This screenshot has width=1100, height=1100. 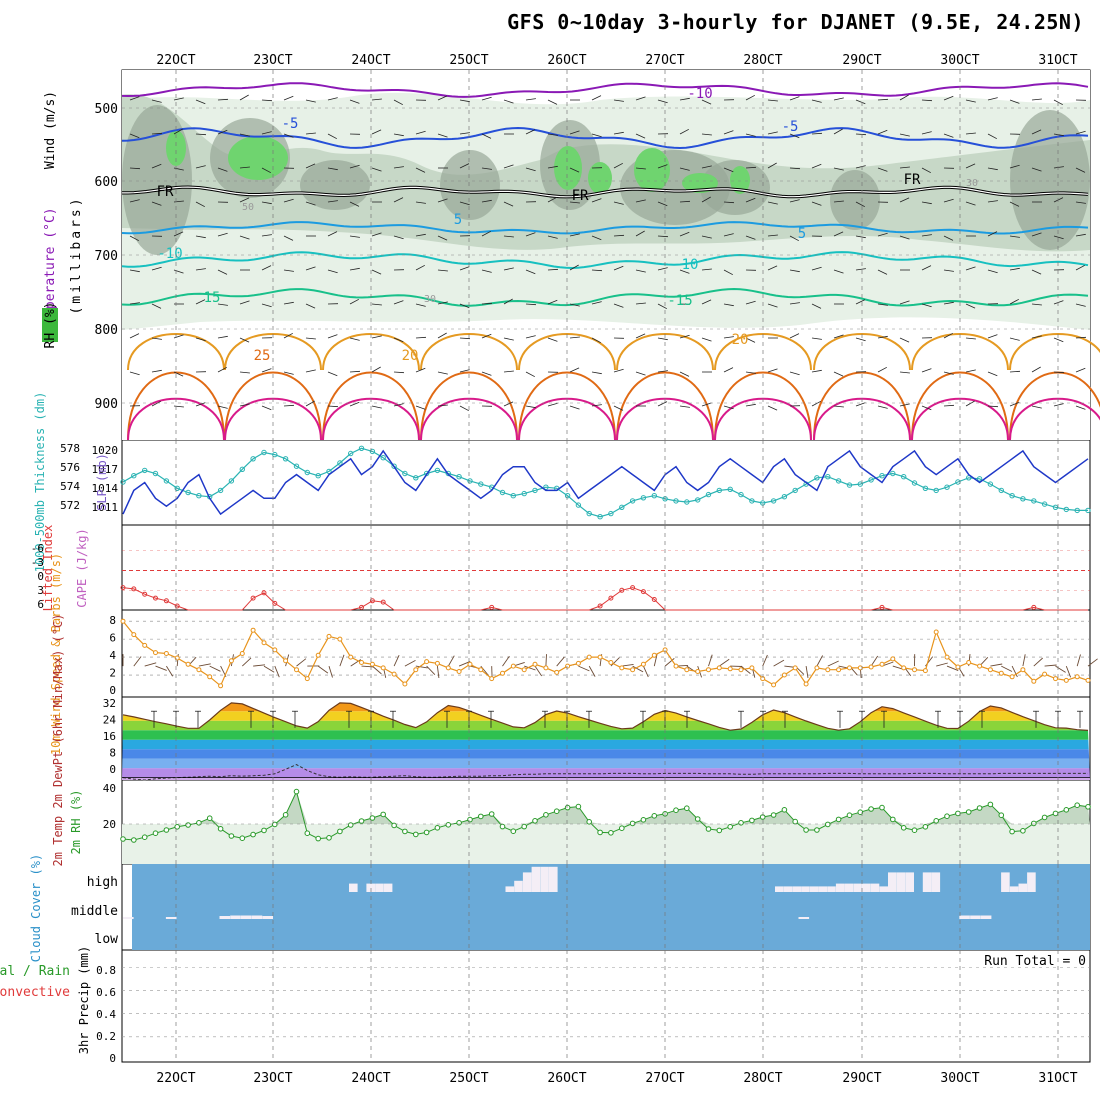 I want to click on ylabel-wind: Wind (m/s), so click(x=50, y=130).